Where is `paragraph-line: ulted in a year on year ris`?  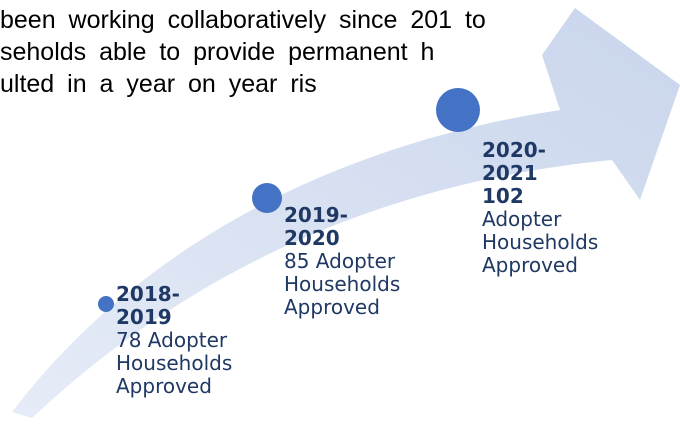 paragraph-line: ulted in a year on year ris is located at coordinates (158, 84).